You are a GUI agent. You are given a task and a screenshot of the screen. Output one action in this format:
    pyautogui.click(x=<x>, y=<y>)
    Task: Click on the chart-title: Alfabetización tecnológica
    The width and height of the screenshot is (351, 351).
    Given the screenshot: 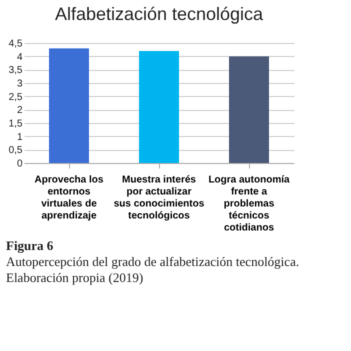 What is the action you would take?
    pyautogui.click(x=159, y=14)
    